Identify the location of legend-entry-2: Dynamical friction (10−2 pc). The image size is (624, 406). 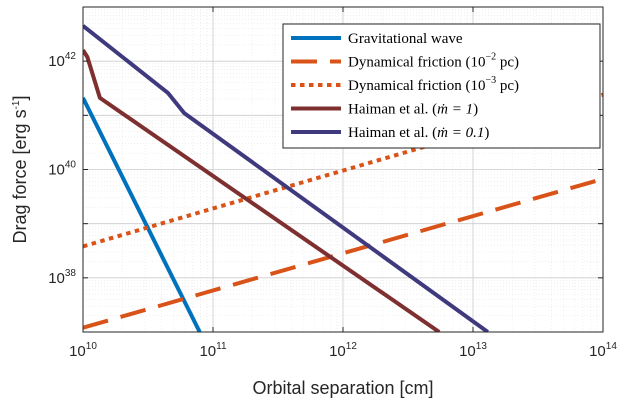
(433, 61).